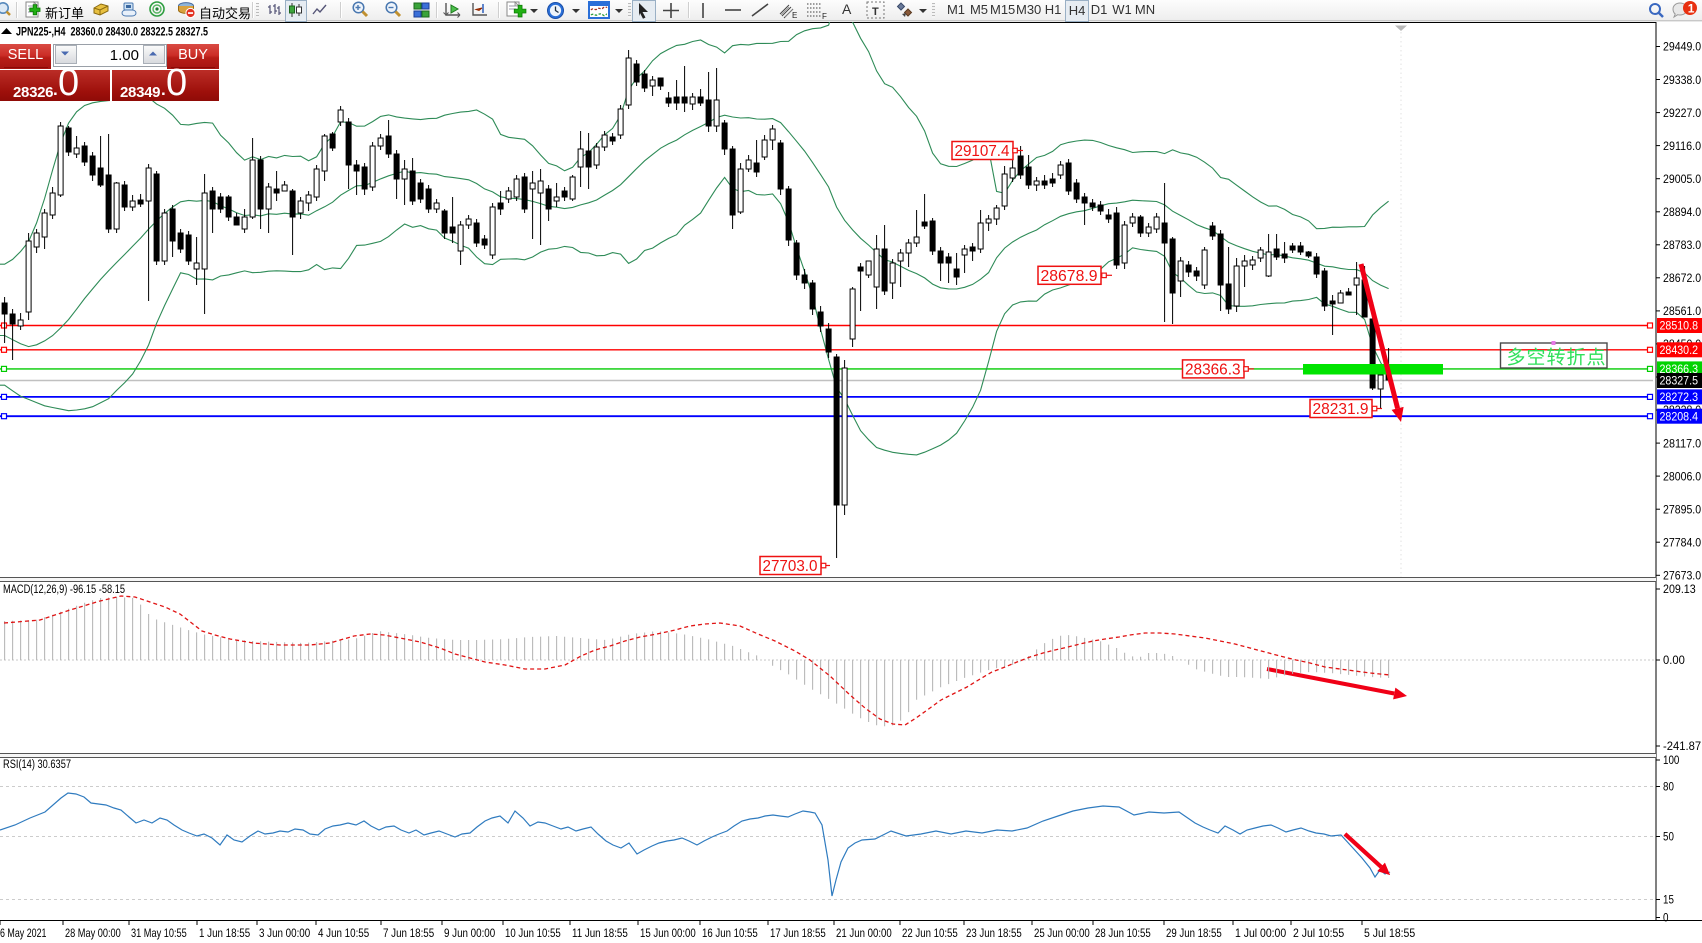 This screenshot has height=943, width=1702. Describe the element at coordinates (1682, 278) in the screenshot. I see `svg-text: 28672.0` at that location.